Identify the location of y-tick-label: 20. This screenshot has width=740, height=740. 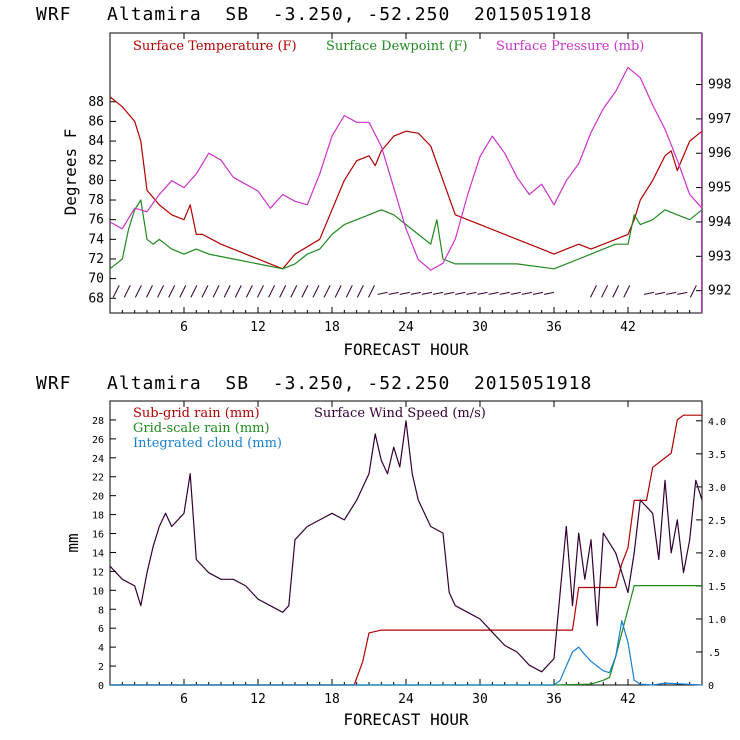
(98, 497).